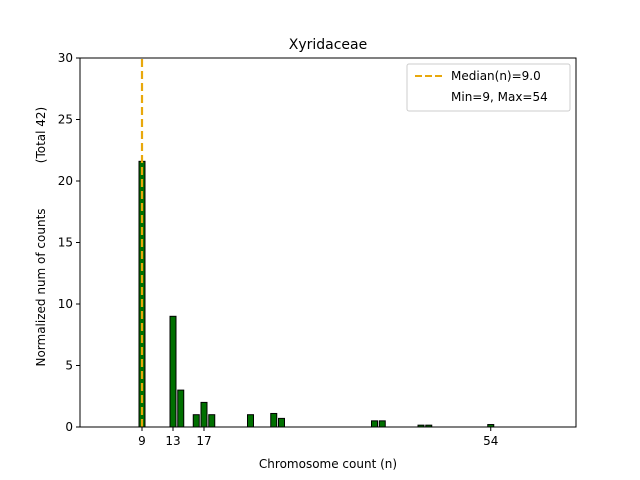 The image size is (640, 480). Describe the element at coordinates (69, 366) in the screenshot. I see `y-tick-label-5: 5` at that location.